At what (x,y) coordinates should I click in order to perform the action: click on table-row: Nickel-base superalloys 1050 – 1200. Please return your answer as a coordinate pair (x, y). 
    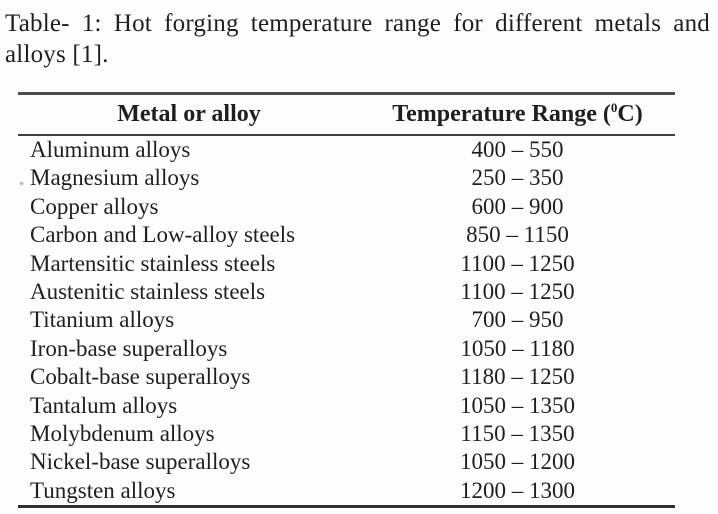
    Looking at the image, I should click on (346, 462).